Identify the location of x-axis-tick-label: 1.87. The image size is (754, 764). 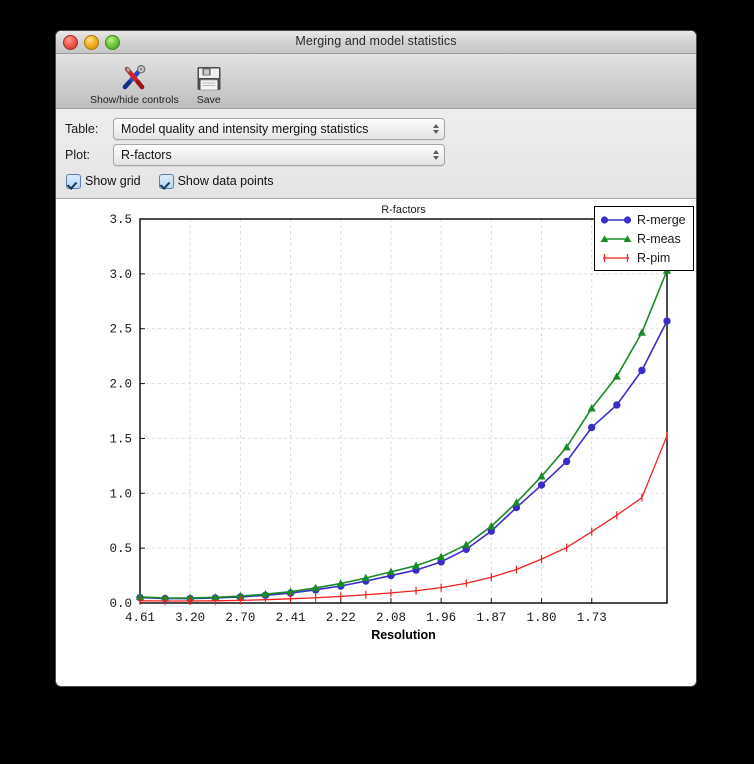
(491, 618).